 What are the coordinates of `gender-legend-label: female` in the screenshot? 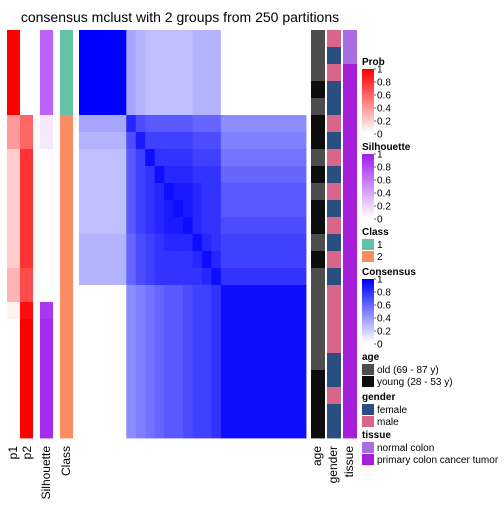 It's located at (392, 410).